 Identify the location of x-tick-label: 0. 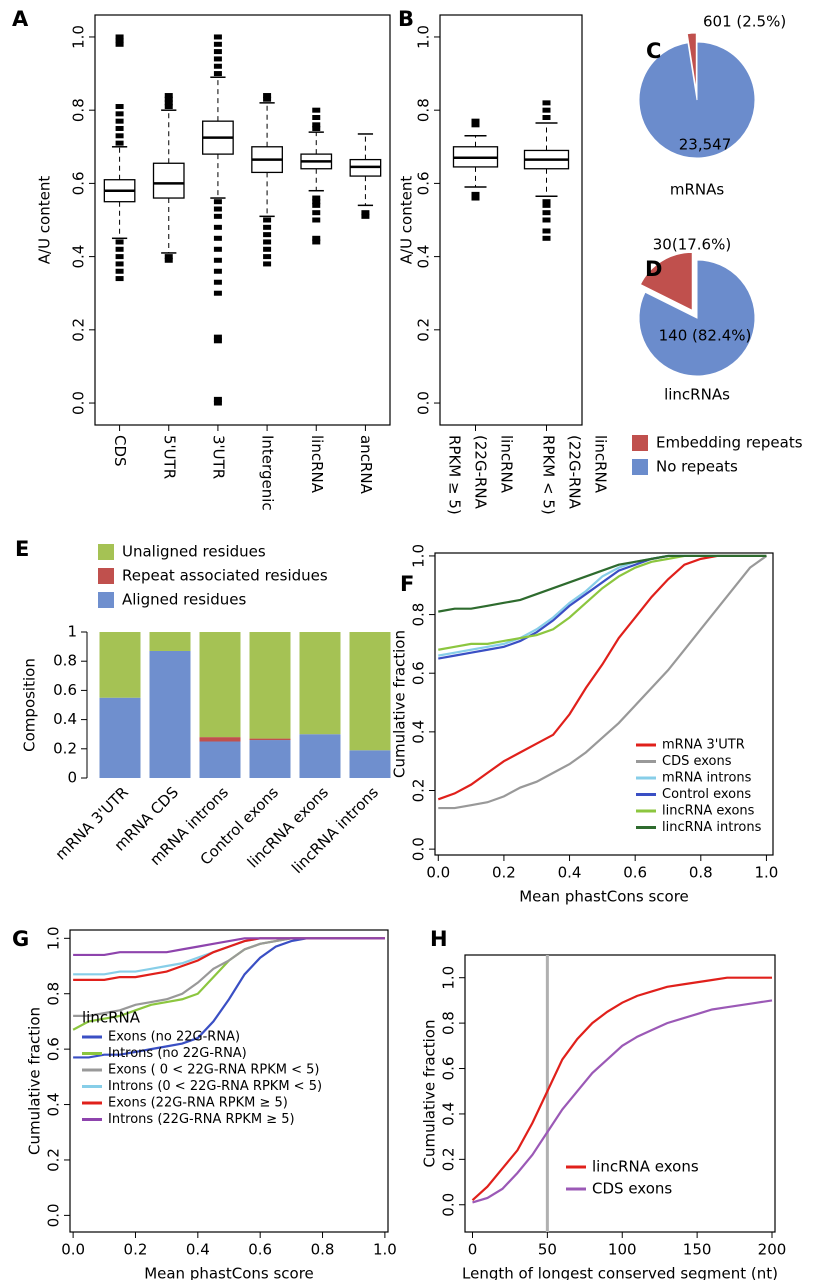
(473, 1250).